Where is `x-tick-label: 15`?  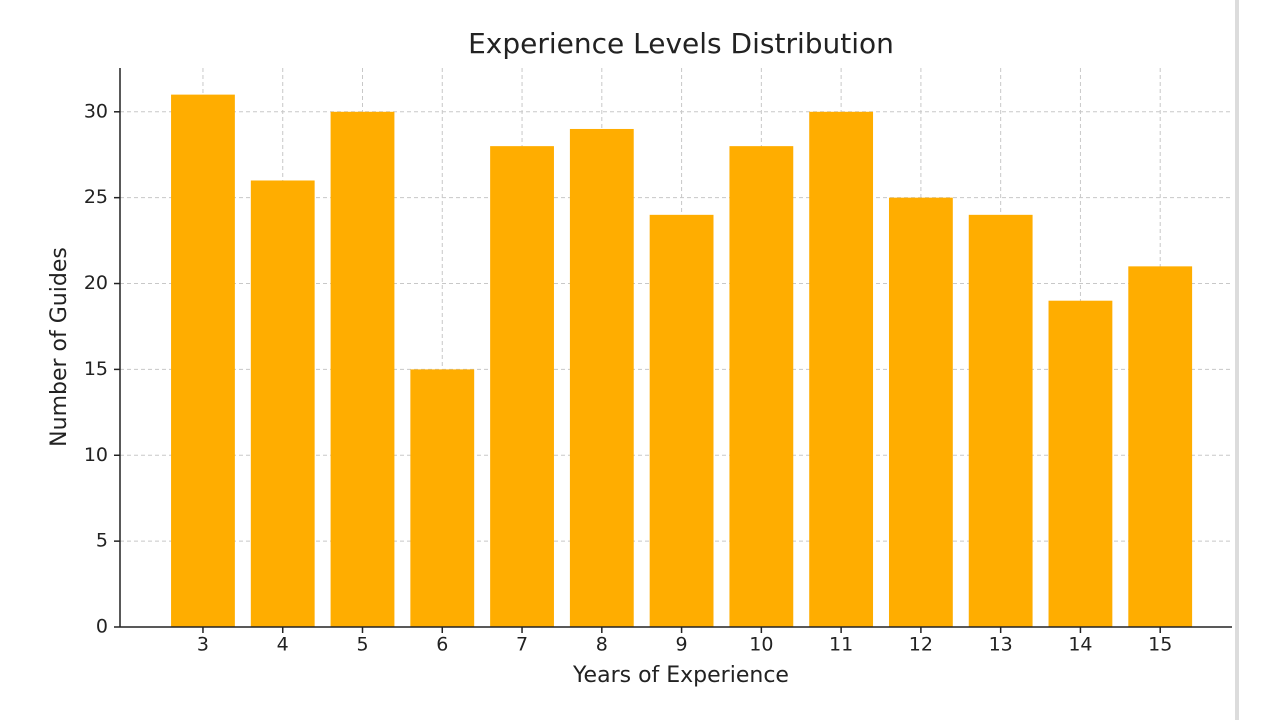 x-tick-label: 15 is located at coordinates (1160, 645).